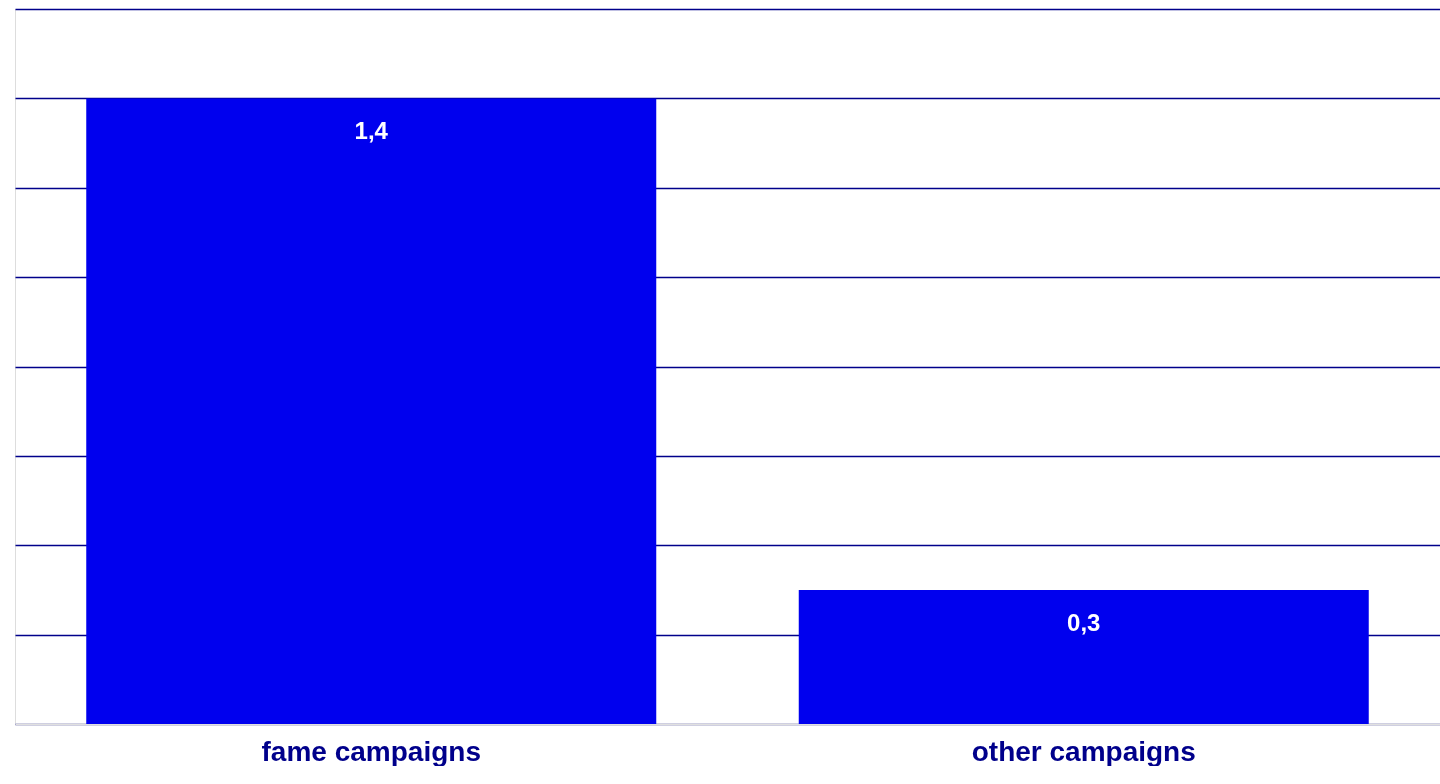 The image size is (1440, 784). I want to click on x-tick-label: fame campaigns, so click(371, 751).